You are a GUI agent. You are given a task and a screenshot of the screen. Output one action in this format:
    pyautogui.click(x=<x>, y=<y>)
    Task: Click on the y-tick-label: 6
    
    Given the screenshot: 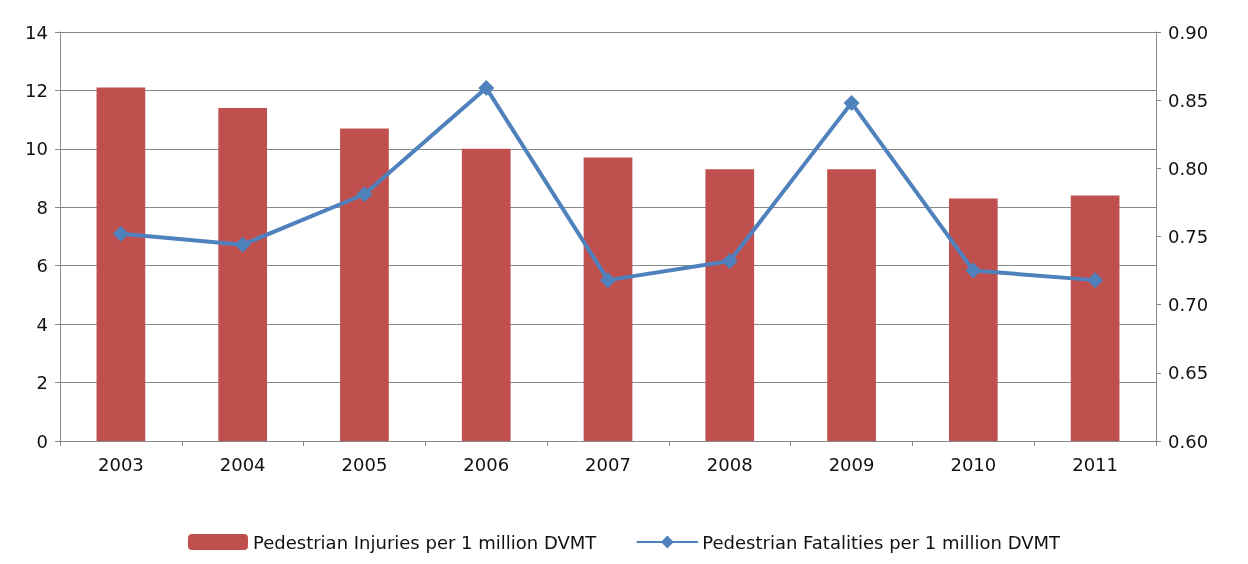 What is the action you would take?
    pyautogui.click(x=42, y=266)
    